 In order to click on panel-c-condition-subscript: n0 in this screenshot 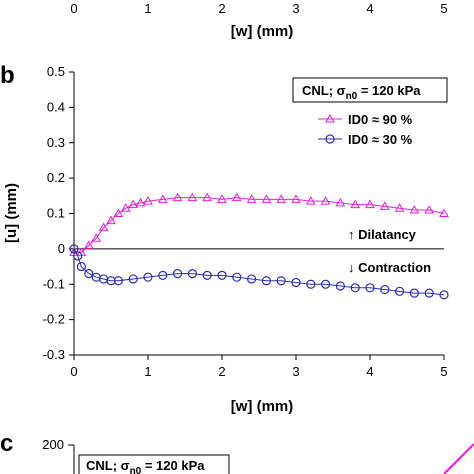, I will do `click(136, 470)`.